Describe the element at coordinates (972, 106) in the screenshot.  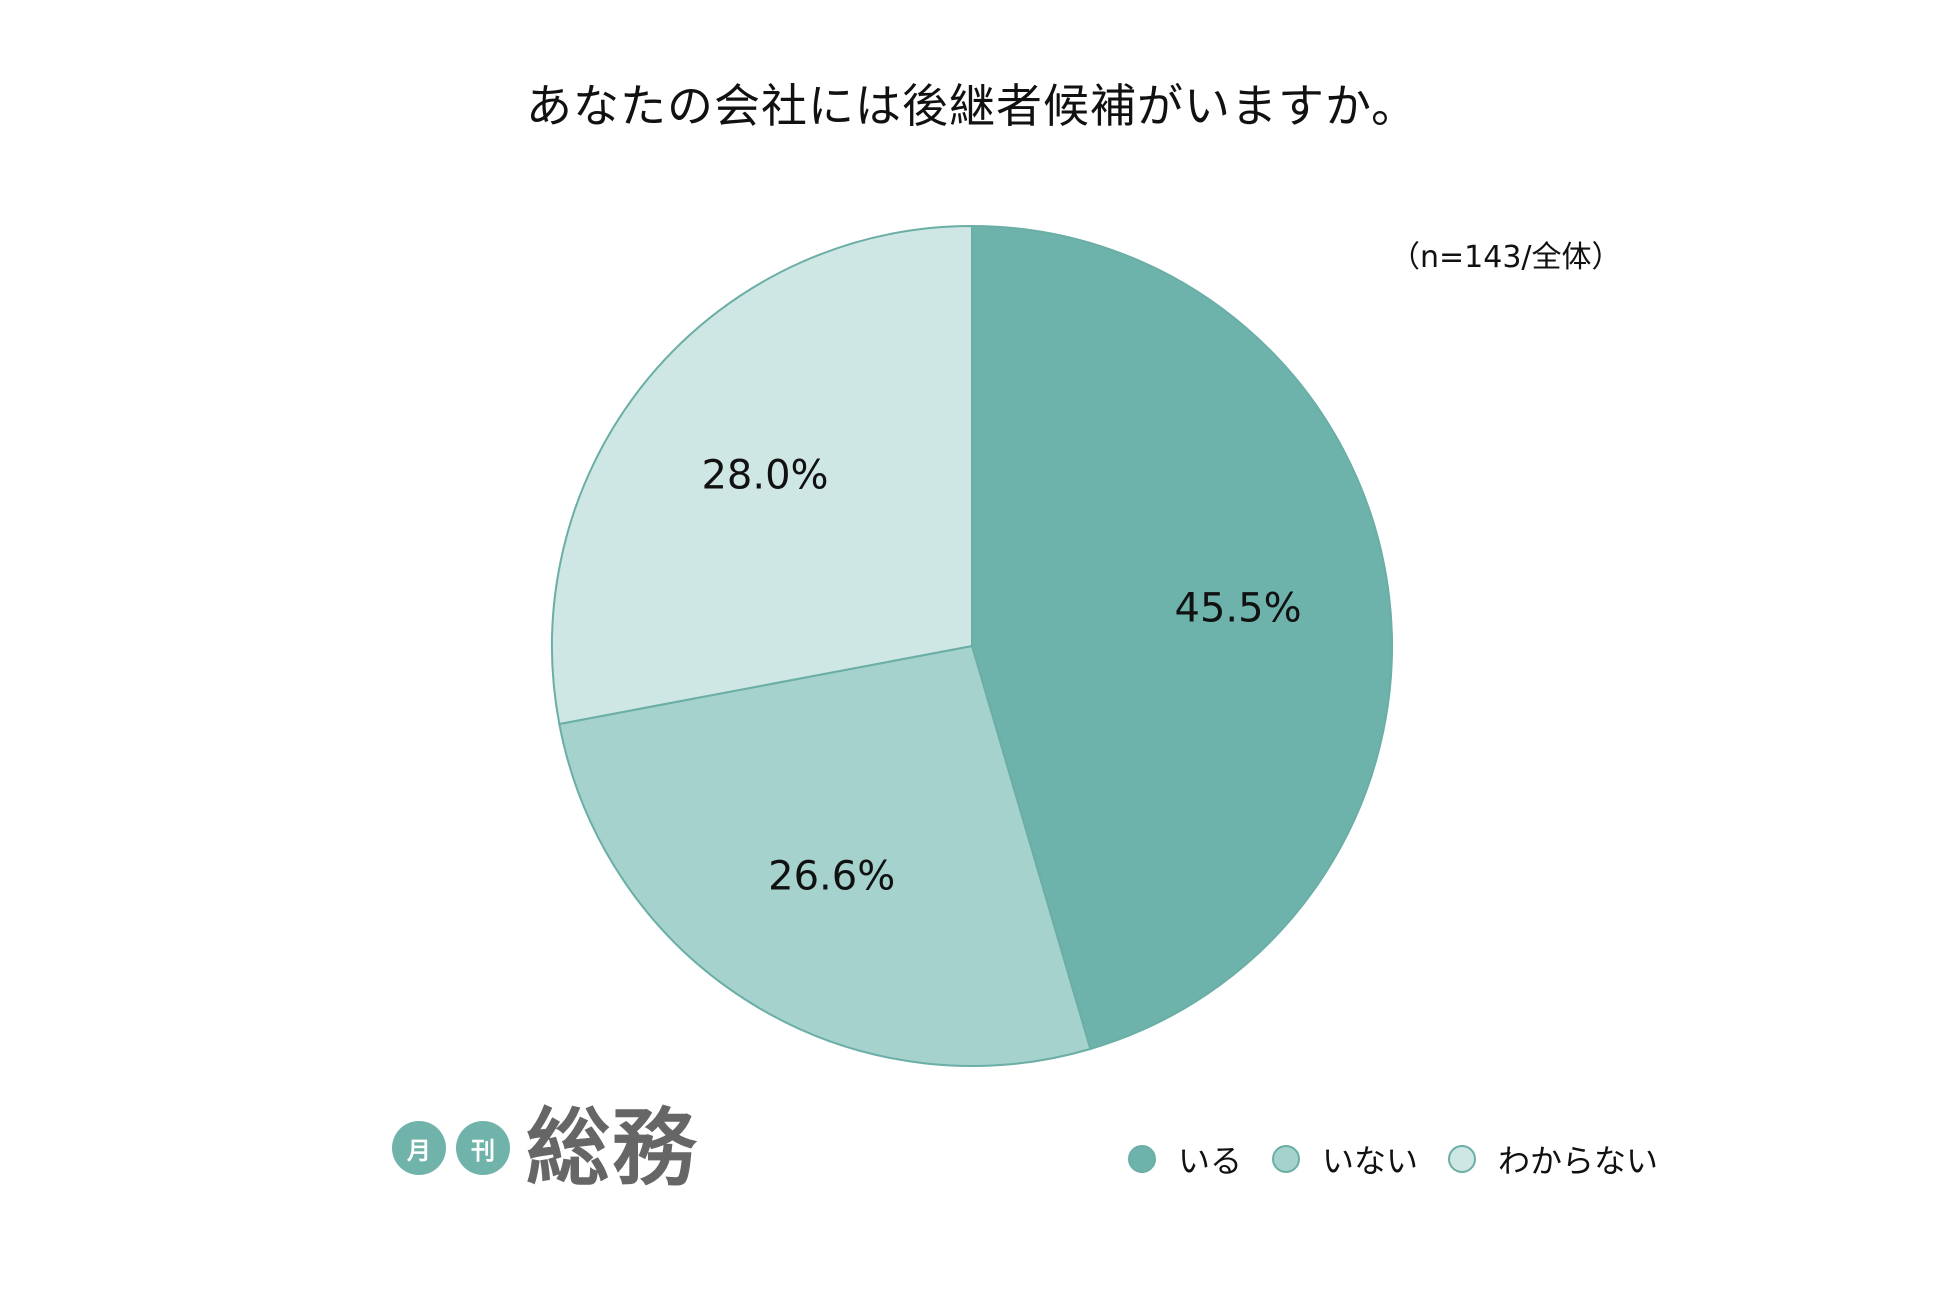
I see `chart-title: あなたの会社には後継者候補がいますか。` at that location.